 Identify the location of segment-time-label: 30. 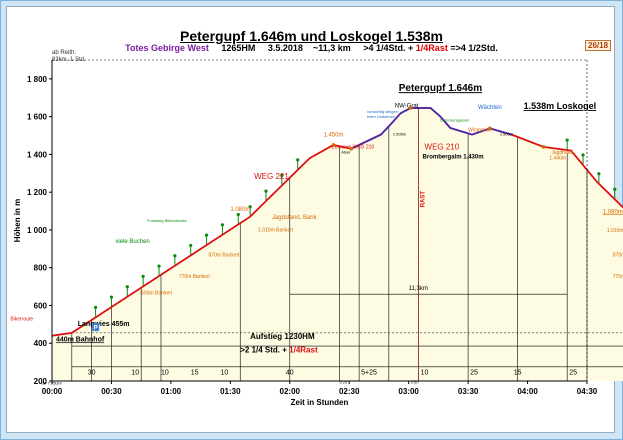
(92, 372).